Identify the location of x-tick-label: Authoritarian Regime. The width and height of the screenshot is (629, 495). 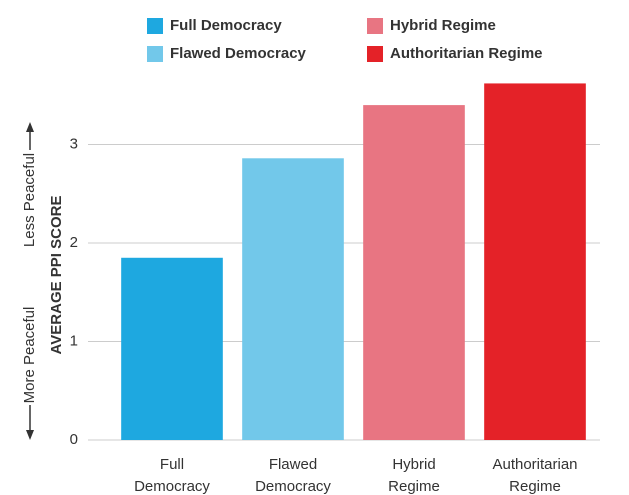
(534, 475).